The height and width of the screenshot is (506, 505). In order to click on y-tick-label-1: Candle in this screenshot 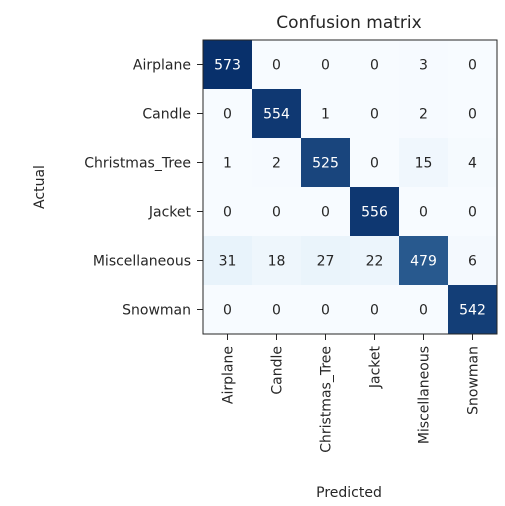, I will do `click(166, 115)`.